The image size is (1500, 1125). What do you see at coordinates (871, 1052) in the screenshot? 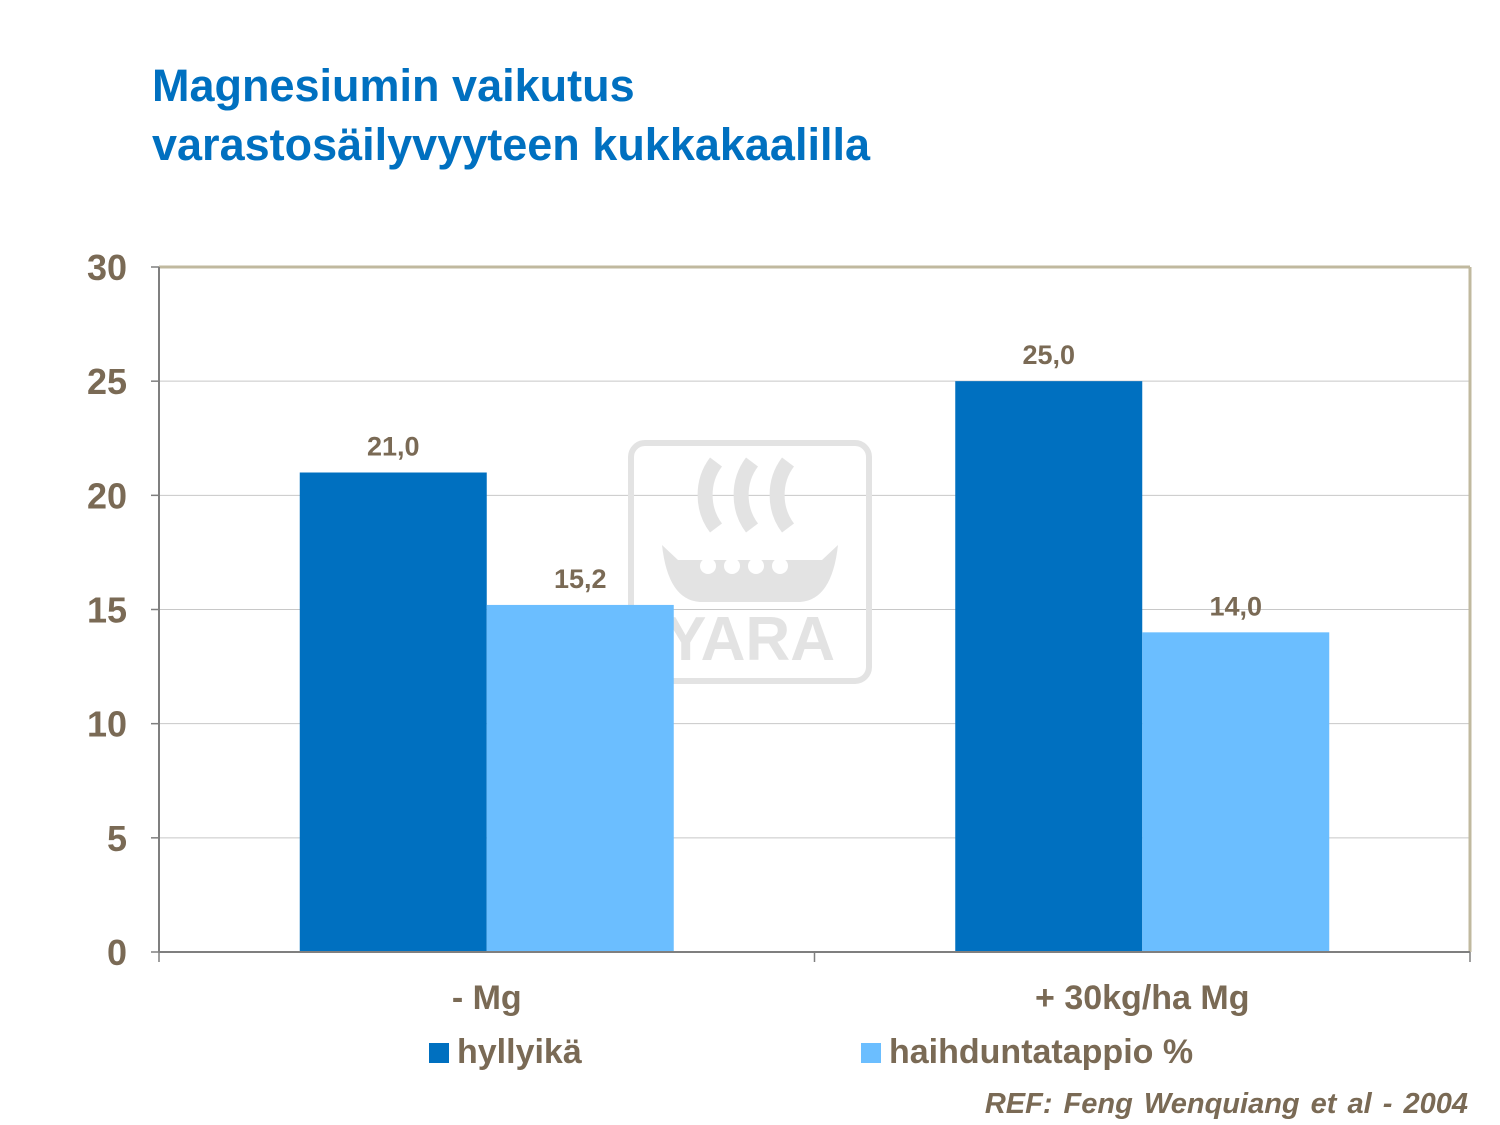
I see `legend-swatch-light` at bounding box center [871, 1052].